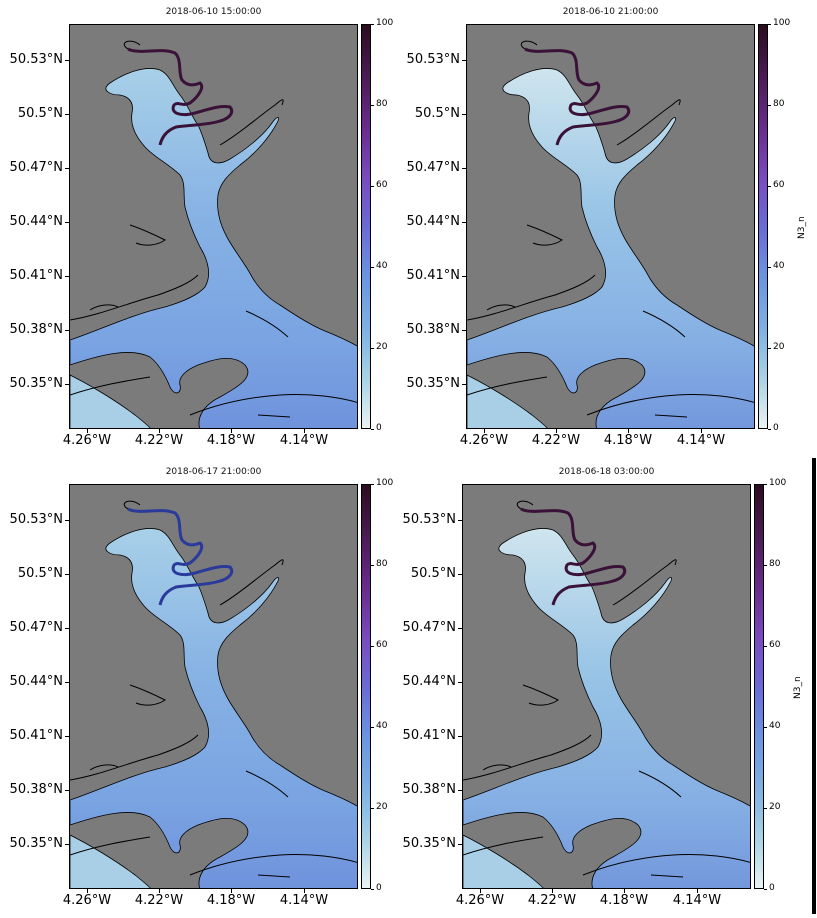 Image resolution: width=817 pixels, height=918 pixels. I want to click on lat-tick-label: 50.41°N, so click(36, 735).